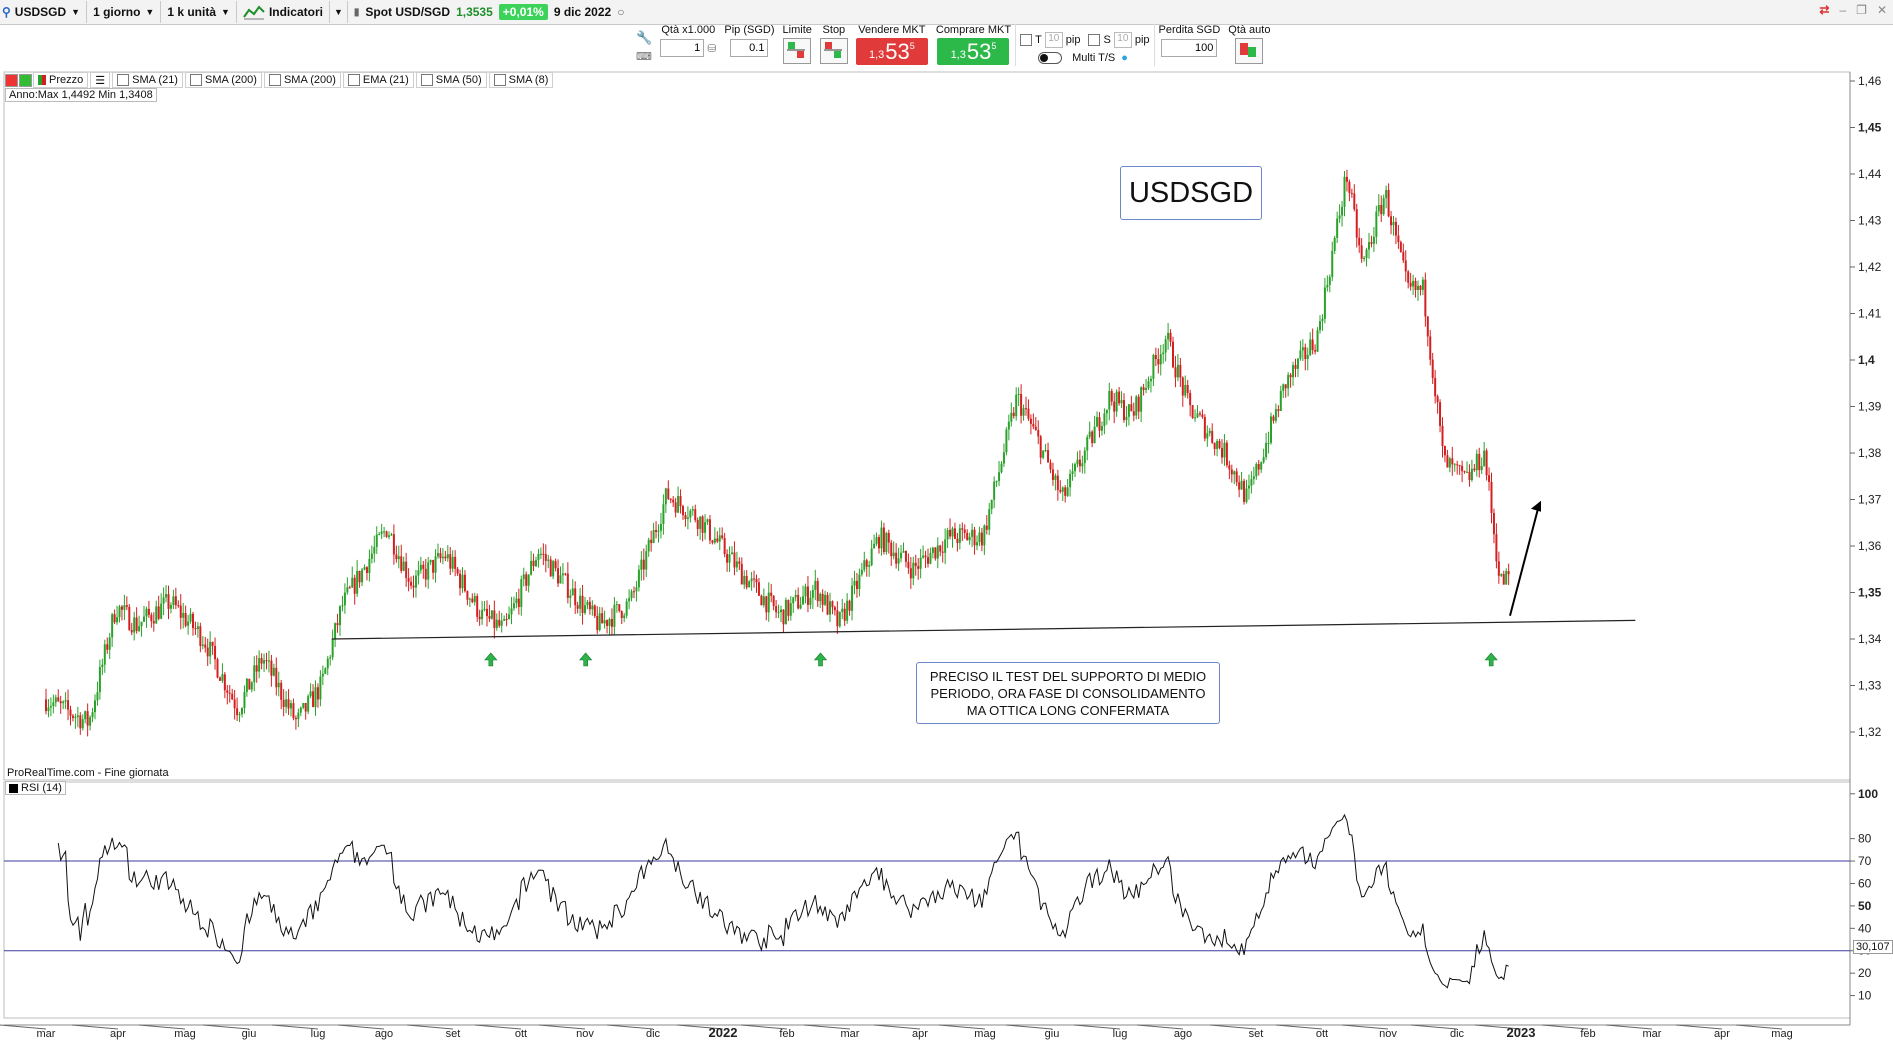  What do you see at coordinates (1124, 58) in the screenshot?
I see `help-bubble-icon: ●` at bounding box center [1124, 58].